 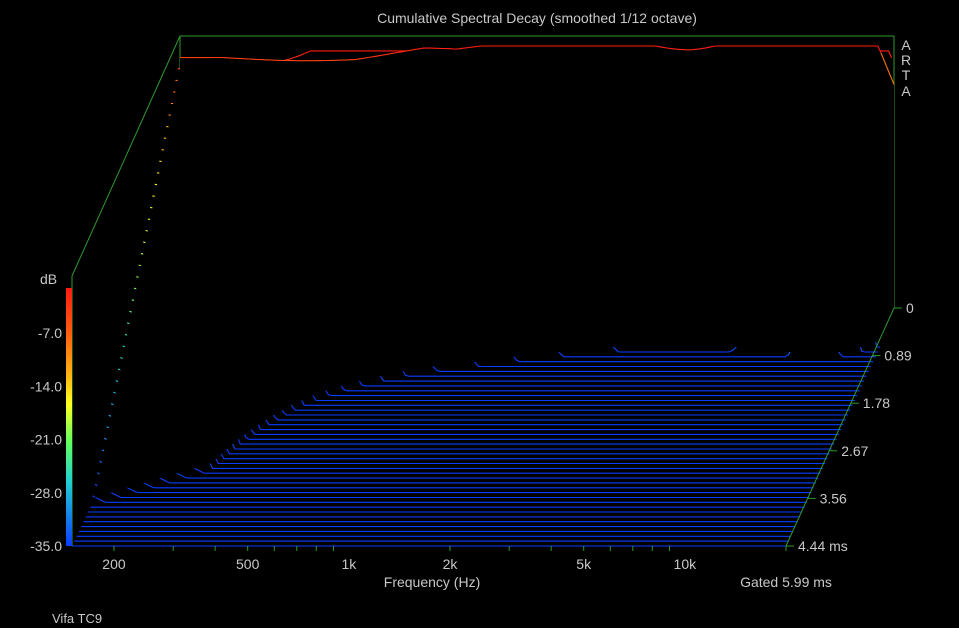 I want to click on freq-tick-label: 5k, so click(x=584, y=564).